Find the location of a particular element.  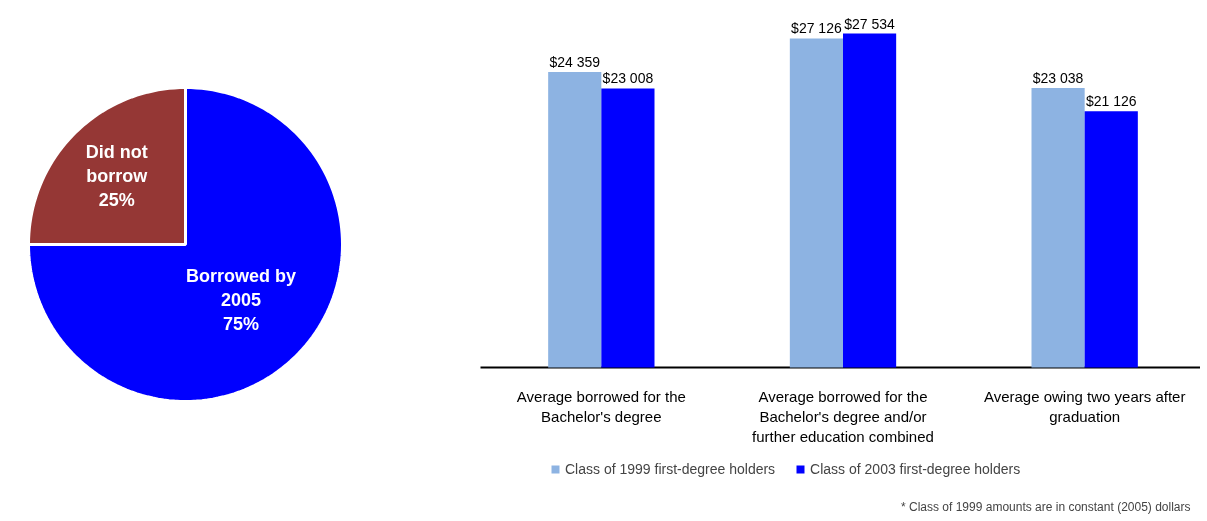

slice-label: Borrowed by 2005 is located at coordinates (241, 288).